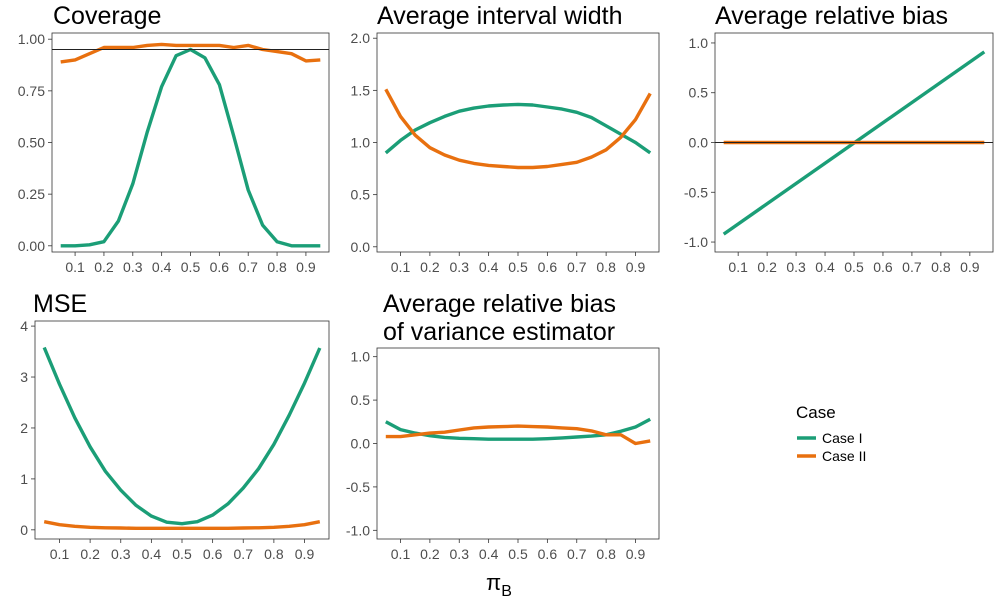 This screenshot has height=600, width=1000. I want to click on panel-title: of variance estimator, so click(499, 332).